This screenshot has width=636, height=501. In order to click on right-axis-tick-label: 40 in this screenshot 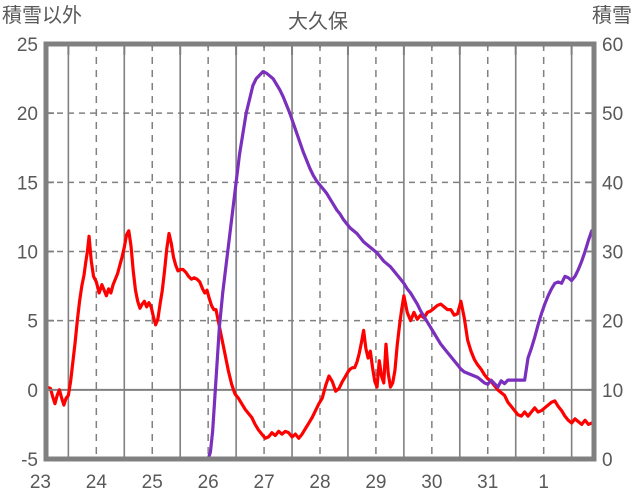, I will do `click(612, 183)`.